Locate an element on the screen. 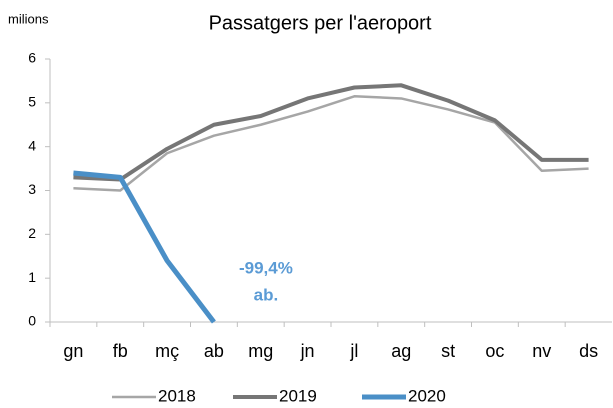 Image resolution: width=613 pixels, height=408 pixels. y-tick-label: 4 is located at coordinates (32, 145).